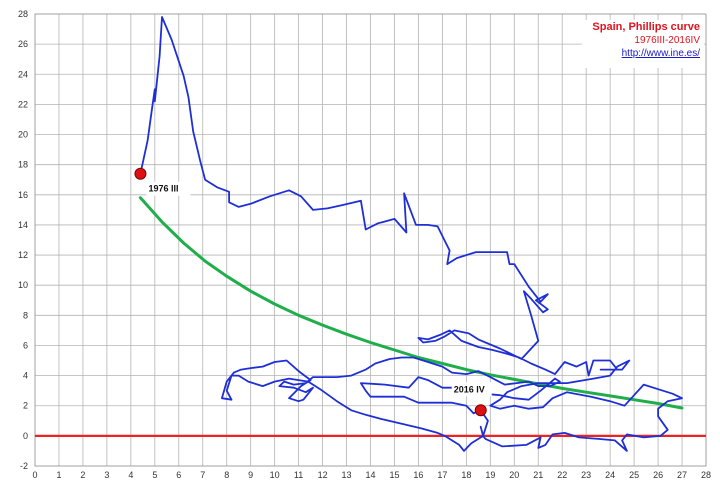  What do you see at coordinates (106, 475) in the screenshot?
I see `x-tick-label: 3` at bounding box center [106, 475].